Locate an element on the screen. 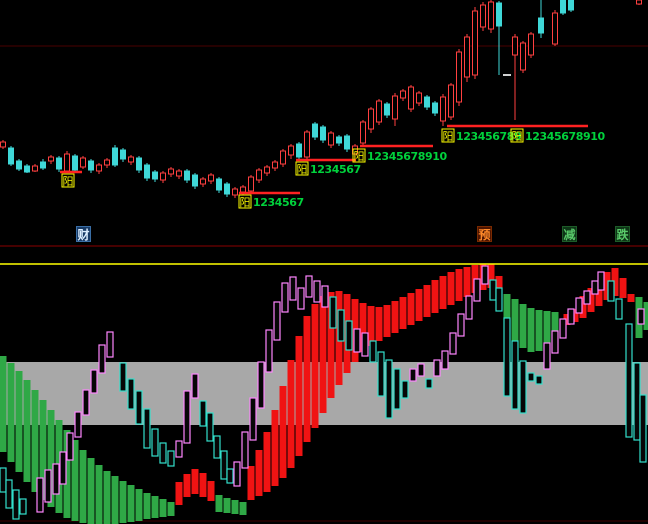  day-count-digits: 123456789 is located at coordinates (488, 136).